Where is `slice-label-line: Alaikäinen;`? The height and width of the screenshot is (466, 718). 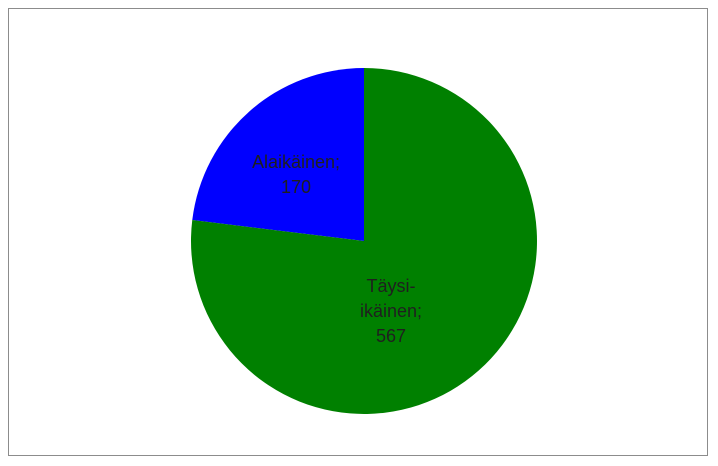 slice-label-line: Alaikäinen; is located at coordinates (296, 162).